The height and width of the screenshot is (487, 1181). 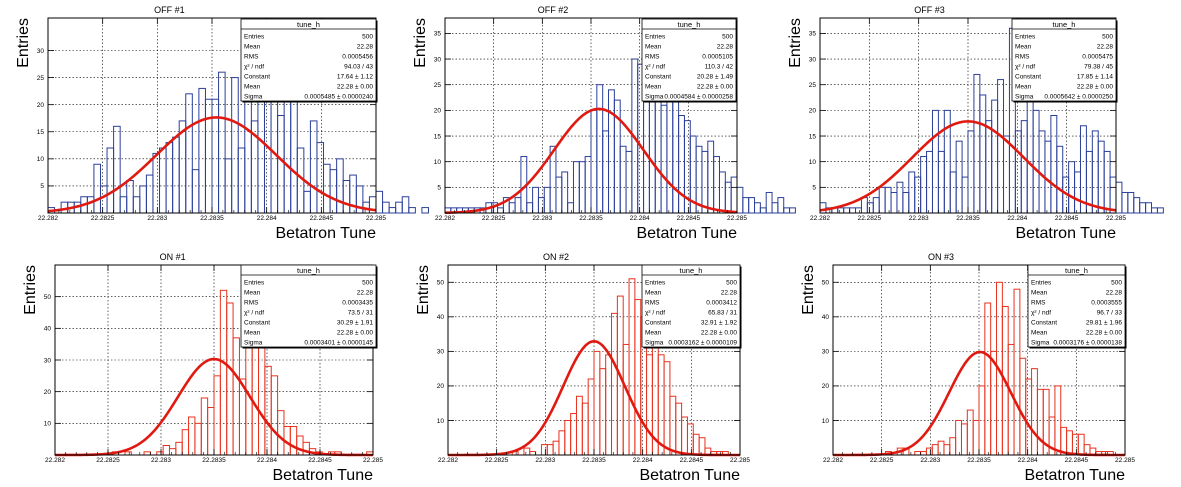 I want to click on stats-row-value: 0.0005642 ± 0.0000250, so click(x=1078, y=97).